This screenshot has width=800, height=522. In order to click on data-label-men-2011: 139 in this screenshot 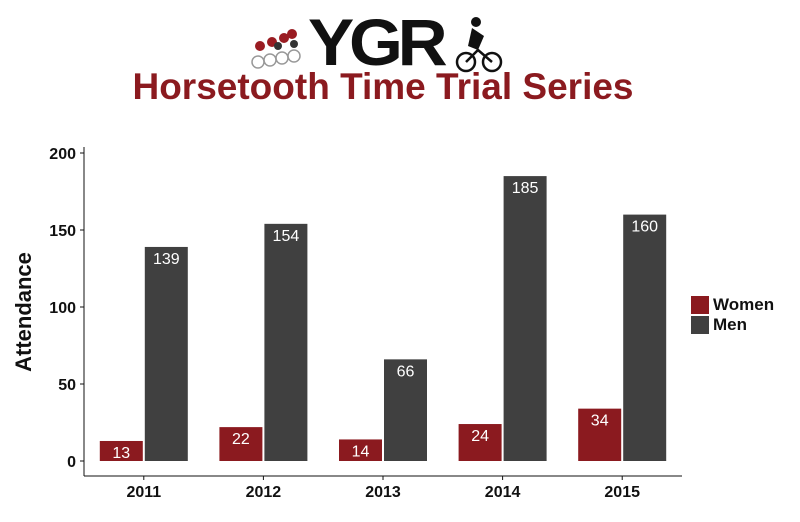, I will do `click(166, 259)`.